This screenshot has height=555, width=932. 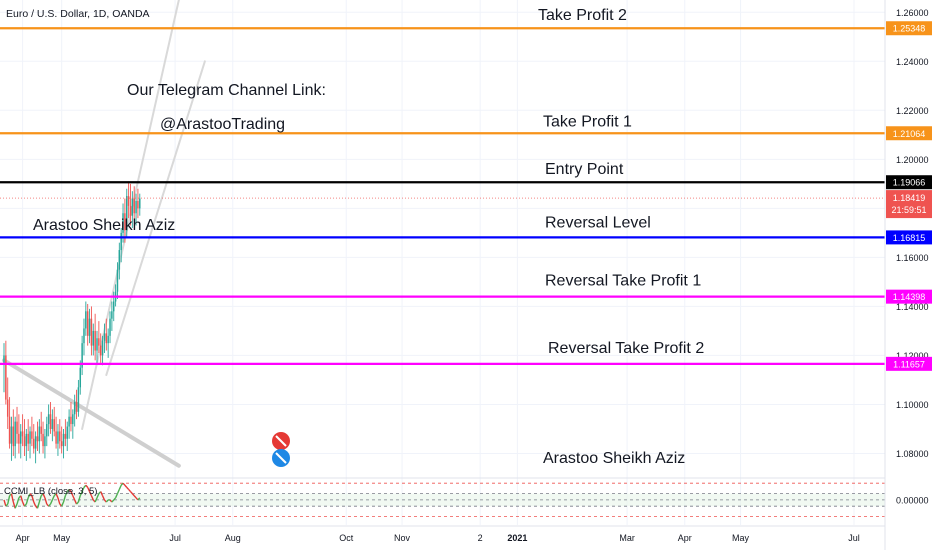 I want to click on time-axis: Apr May Jul Aug Oct Nov 2 2021 Mar Apr May Jul, so click(x=438, y=538).